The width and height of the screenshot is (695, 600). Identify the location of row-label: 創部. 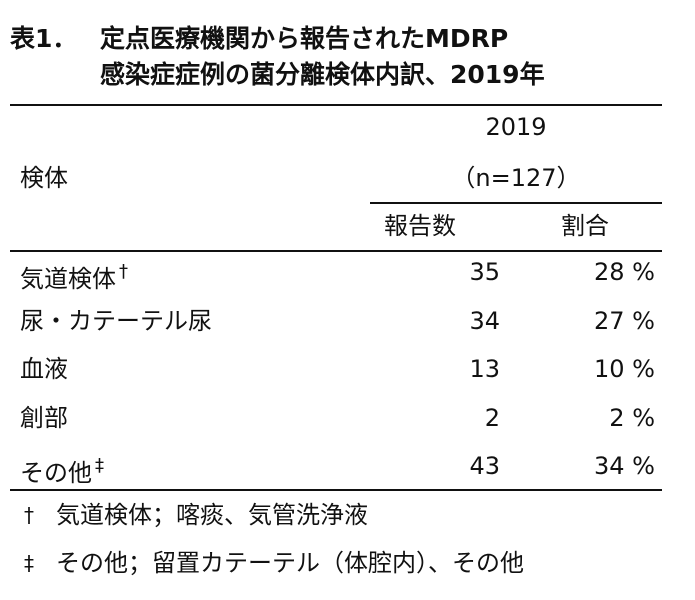
(44, 418).